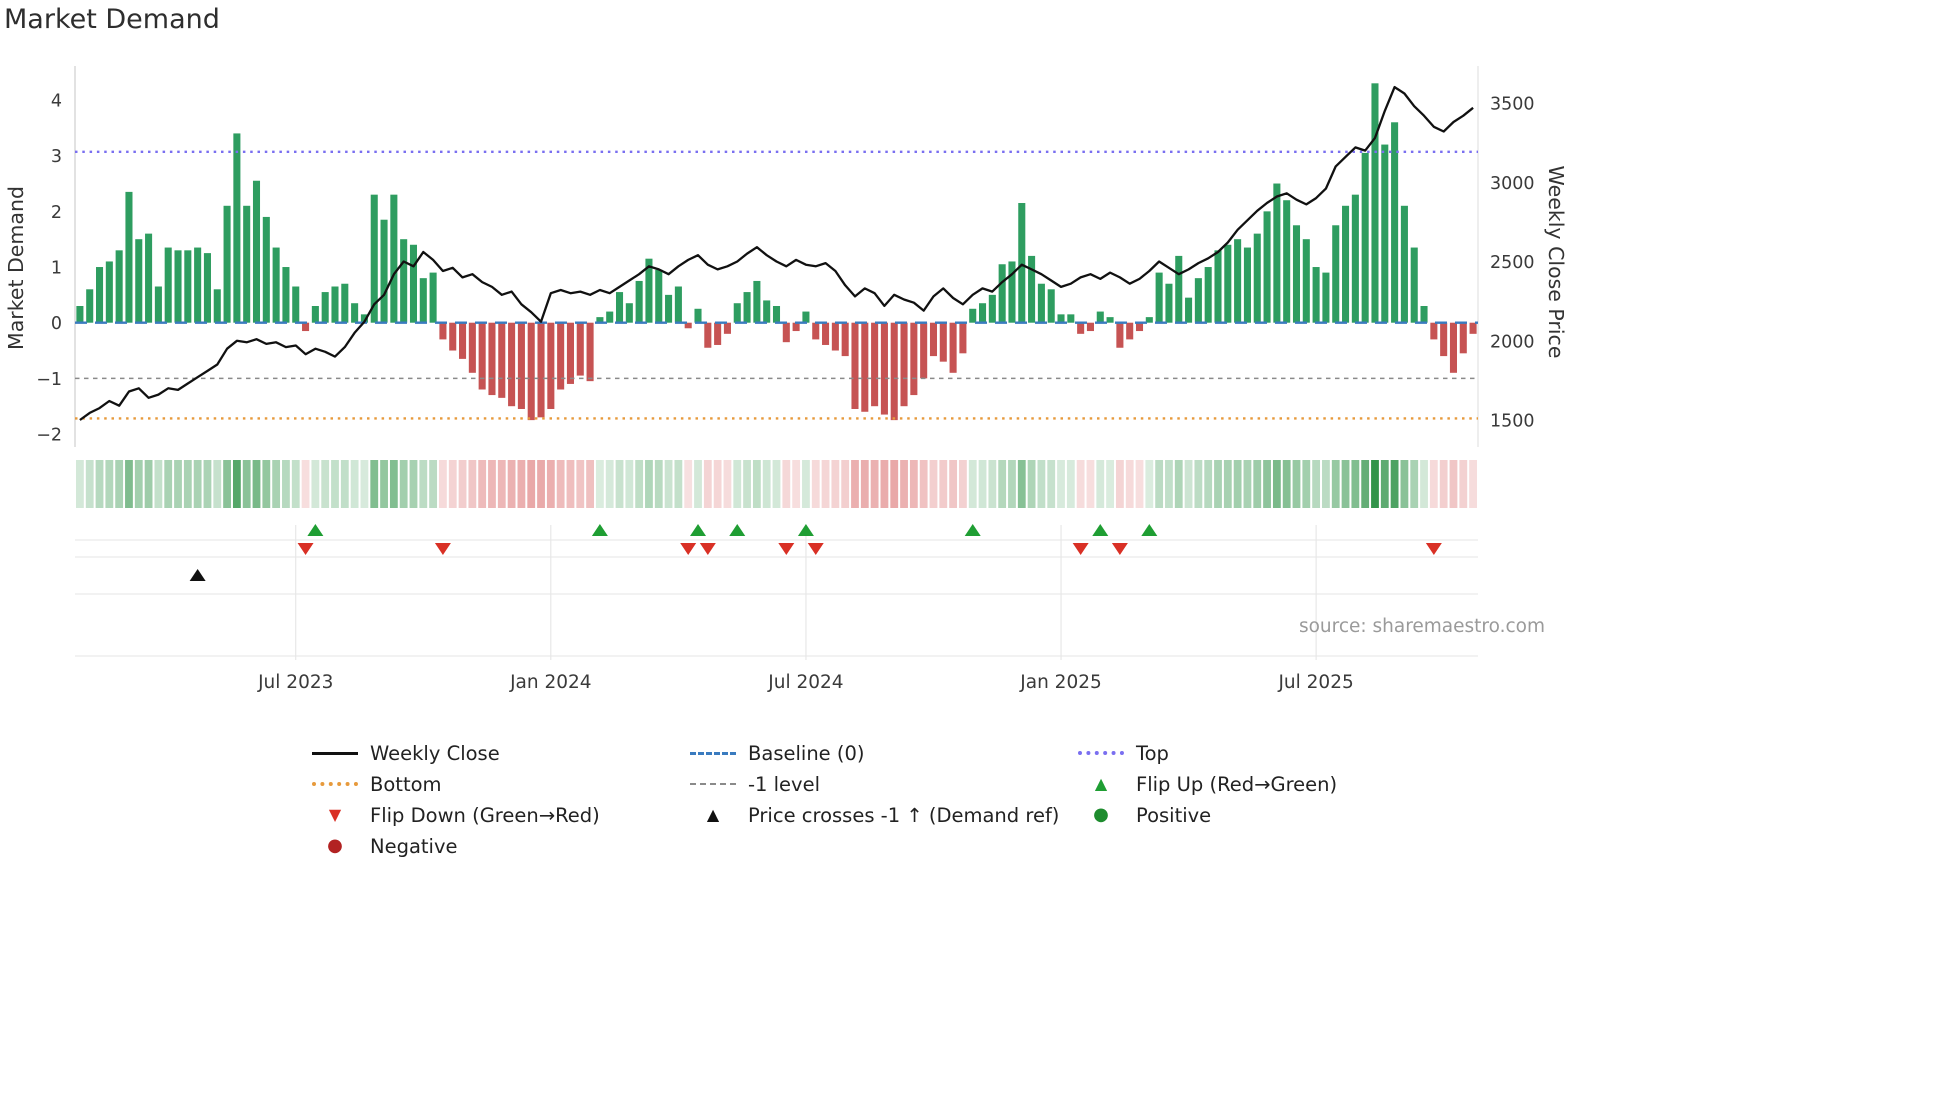 The width and height of the screenshot is (1960, 1102). What do you see at coordinates (414, 846) in the screenshot?
I see `legend-label: Negative` at bounding box center [414, 846].